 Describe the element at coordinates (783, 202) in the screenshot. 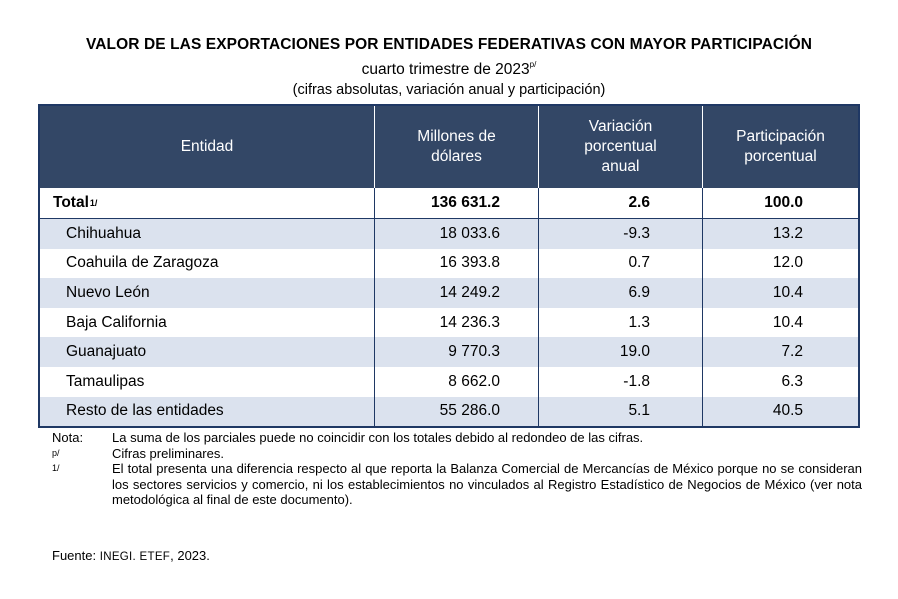

I see `total-participacion: 100.0` at that location.